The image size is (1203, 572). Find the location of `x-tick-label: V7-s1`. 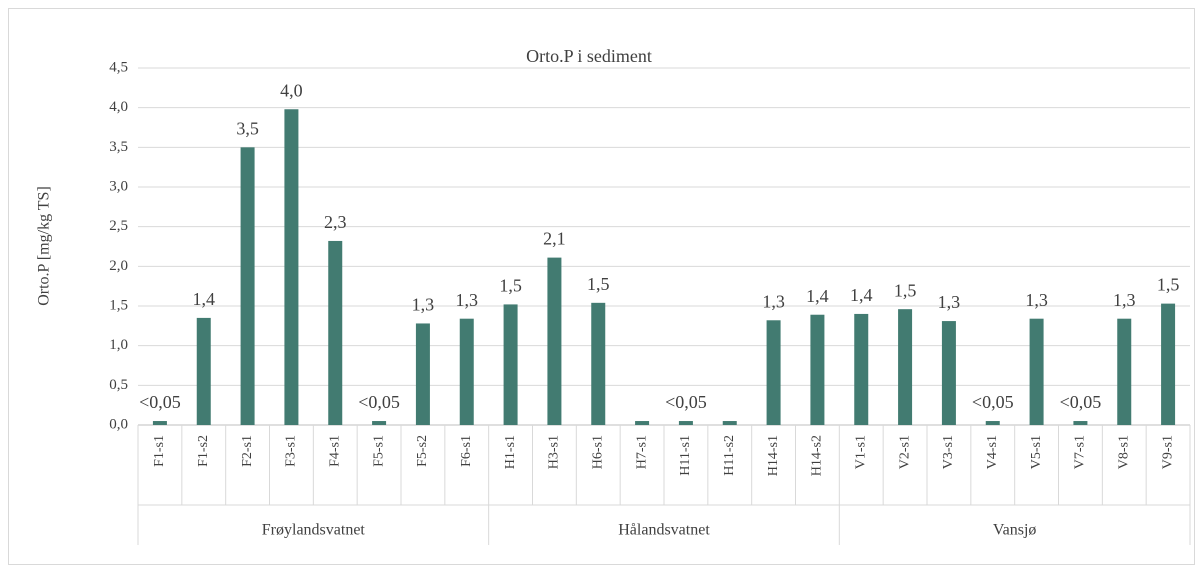

x-tick-label: V7-s1 is located at coordinates (1080, 452).